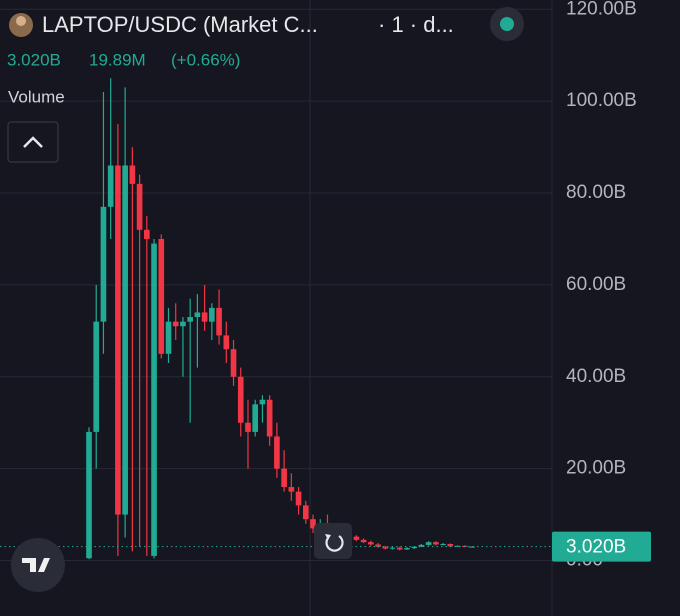  I want to click on y-tick-label: 40.00B, so click(596, 376).